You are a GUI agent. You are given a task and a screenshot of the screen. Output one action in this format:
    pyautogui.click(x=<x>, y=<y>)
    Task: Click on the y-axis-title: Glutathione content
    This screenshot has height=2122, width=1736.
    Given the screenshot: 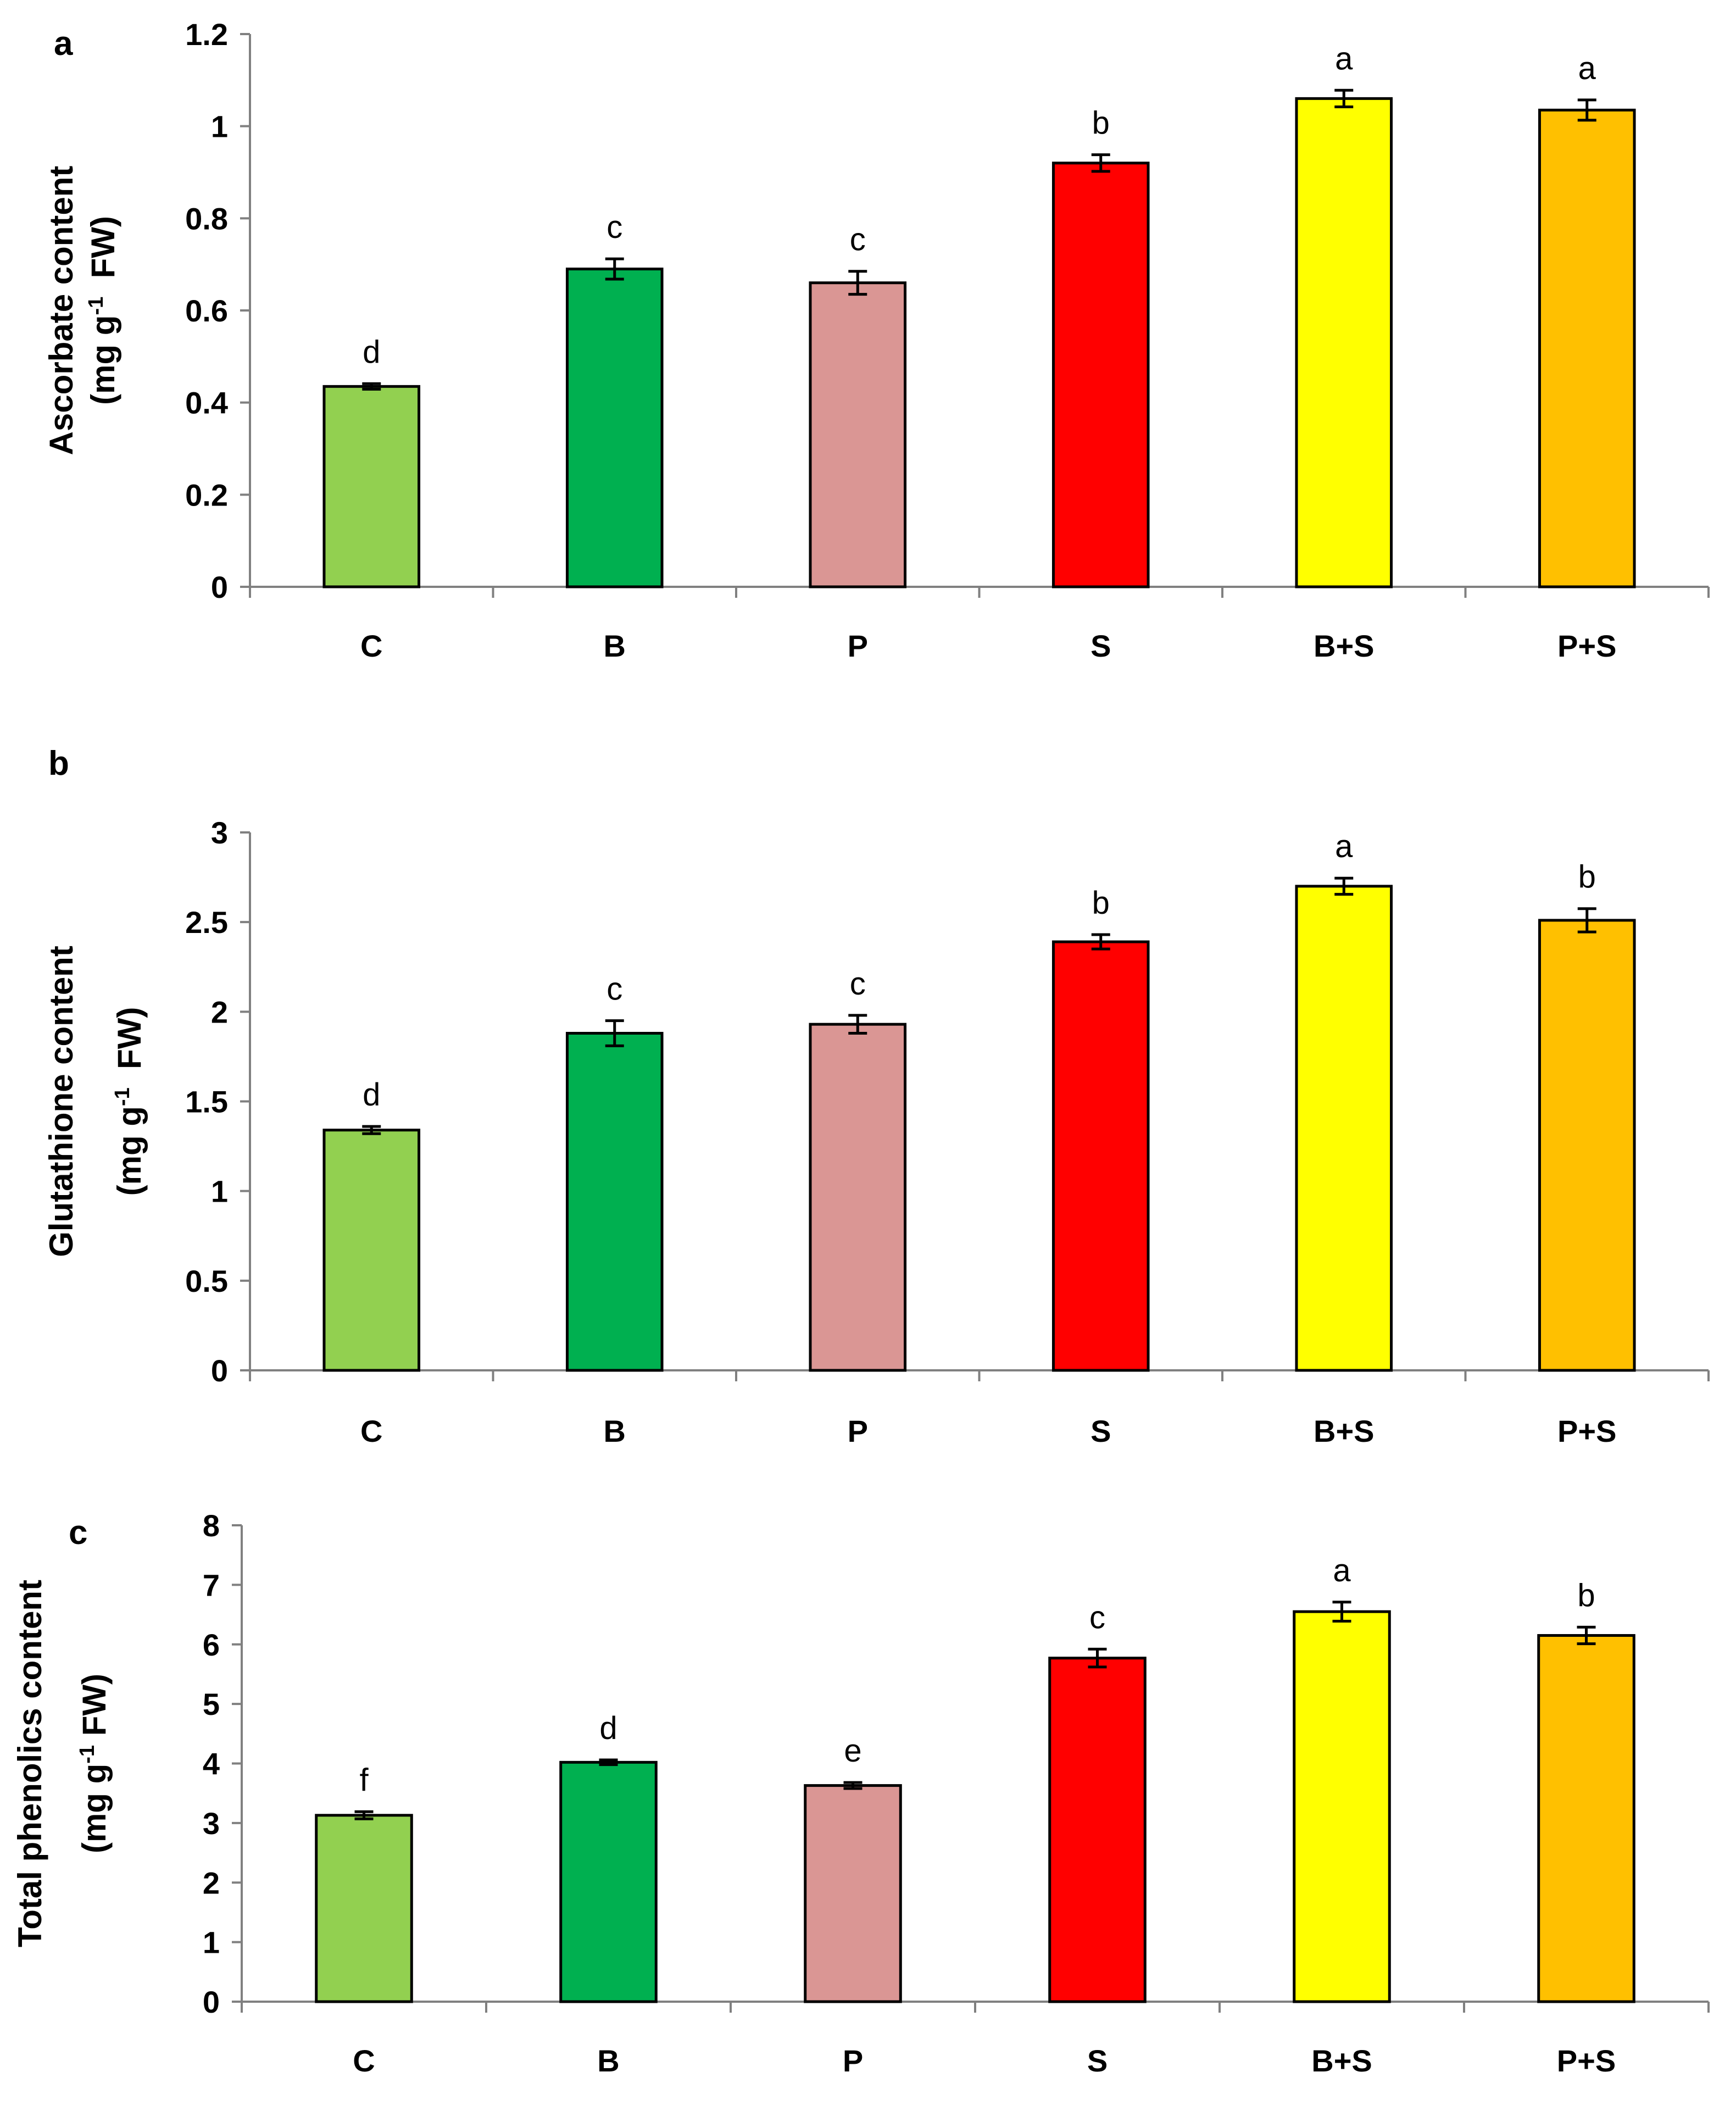 What is the action you would take?
    pyautogui.click(x=62, y=1101)
    